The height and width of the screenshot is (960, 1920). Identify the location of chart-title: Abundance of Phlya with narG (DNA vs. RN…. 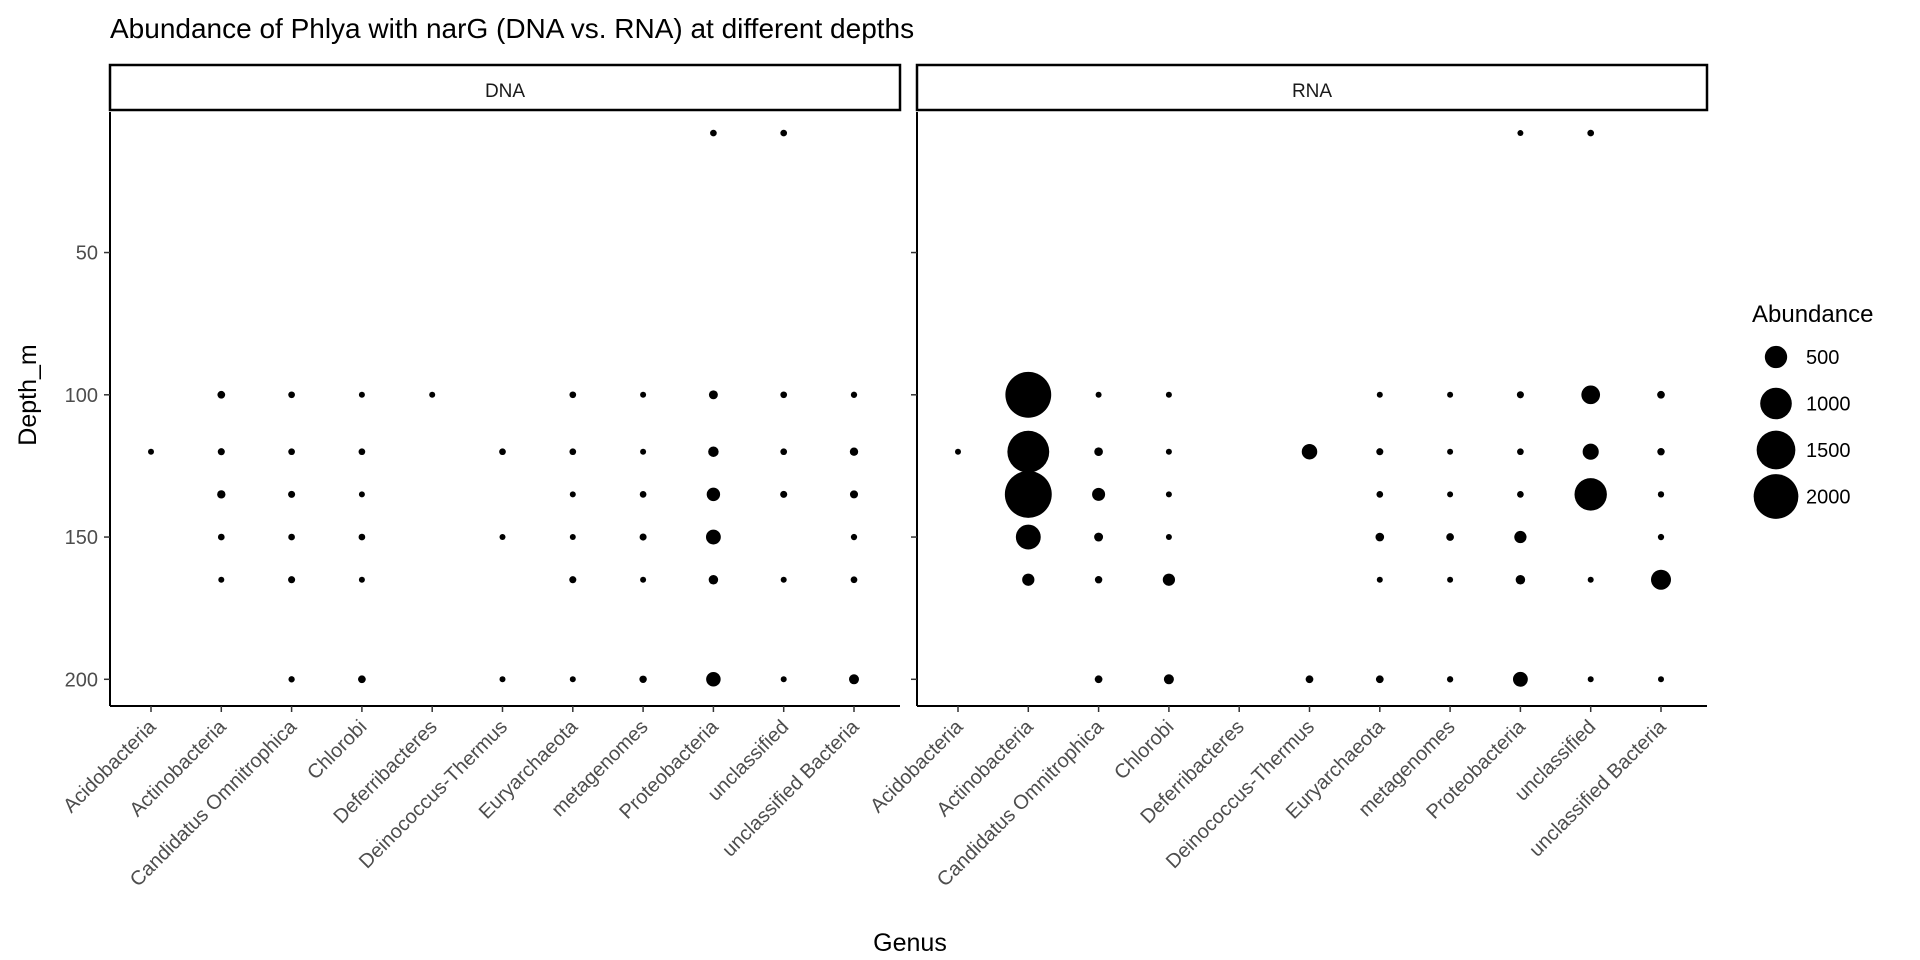
(512, 28).